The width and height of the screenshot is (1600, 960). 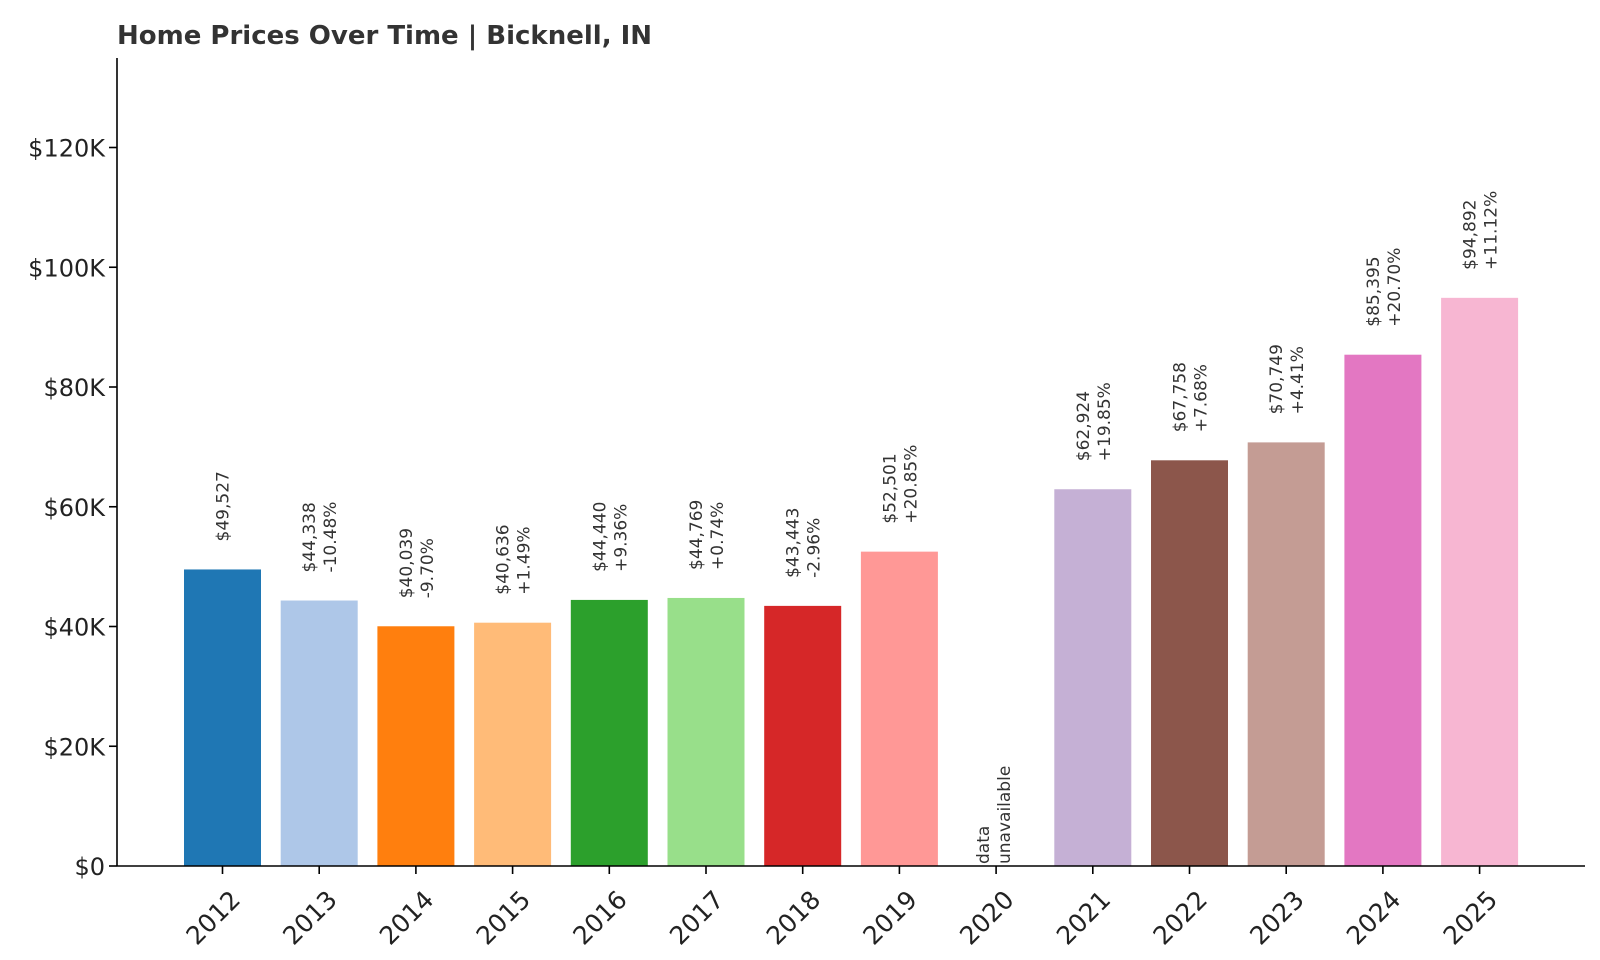 What do you see at coordinates (899, 708) in the screenshot?
I see `bar-2019` at bounding box center [899, 708].